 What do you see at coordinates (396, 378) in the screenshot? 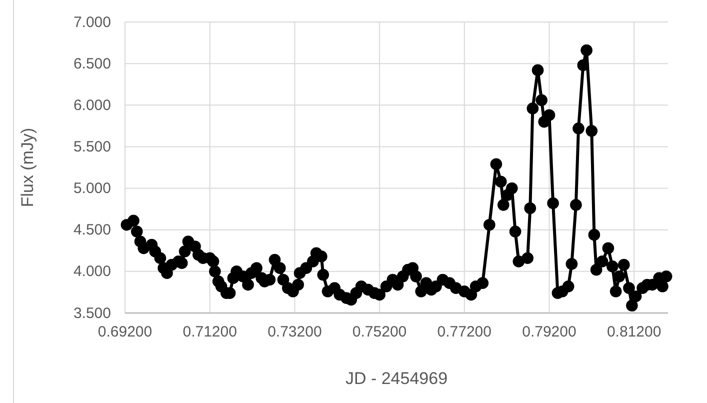
I see `x-axis-title: JD - 2454969` at bounding box center [396, 378].